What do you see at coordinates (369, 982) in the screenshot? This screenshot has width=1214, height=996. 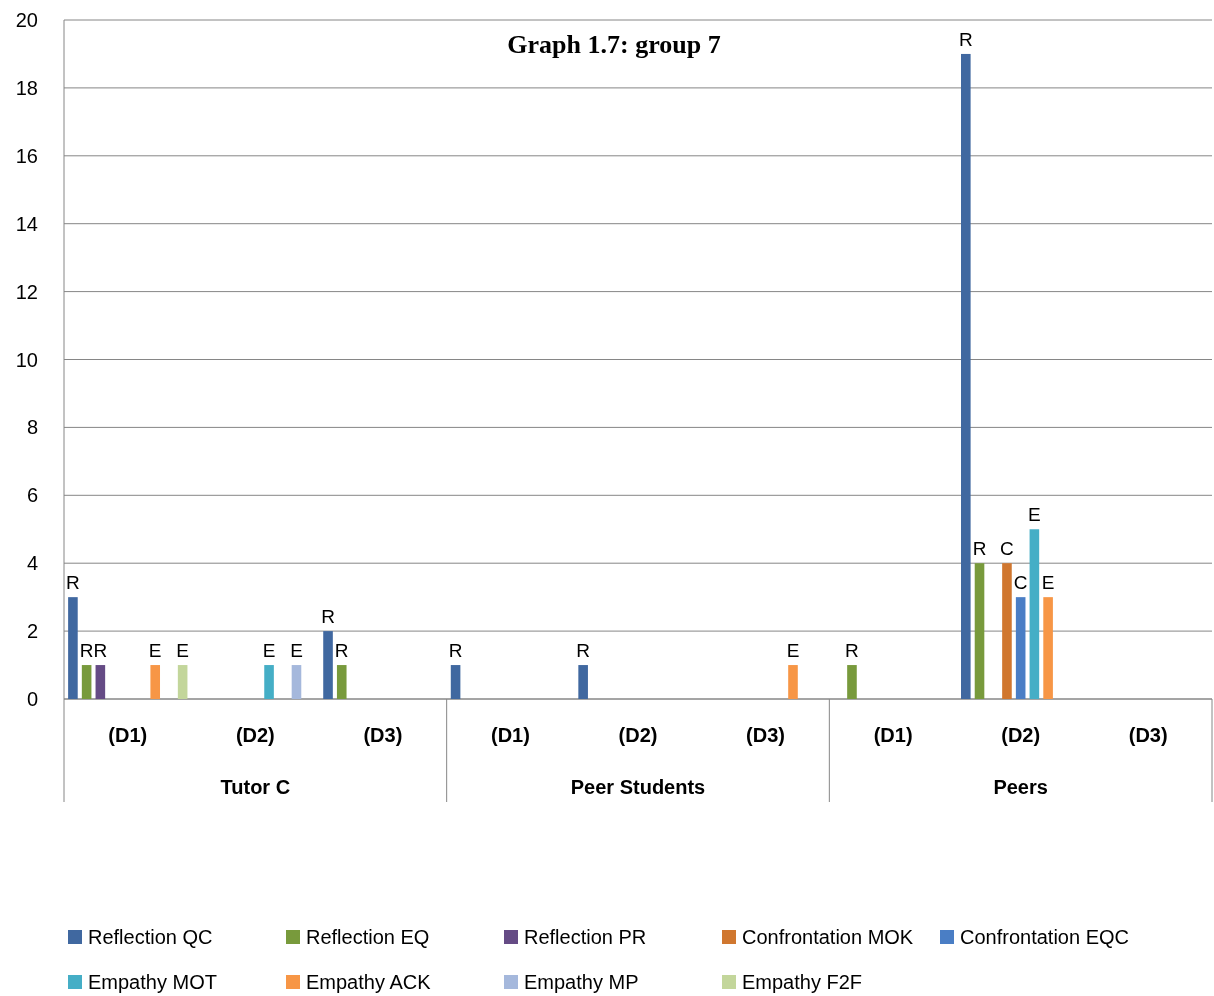 I see `legend-label: Empathy ACK` at bounding box center [369, 982].